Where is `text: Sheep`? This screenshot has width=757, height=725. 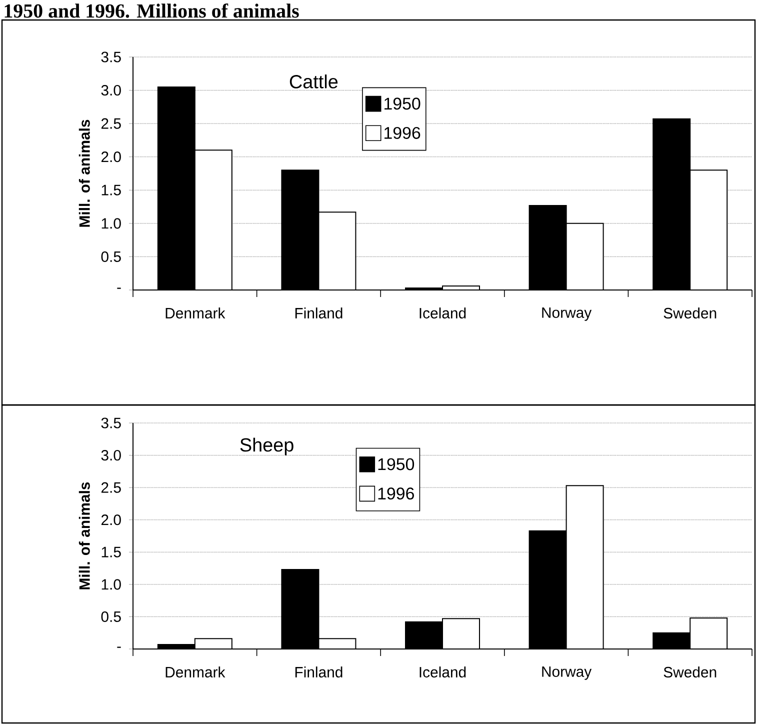
text: Sheep is located at coordinates (267, 447).